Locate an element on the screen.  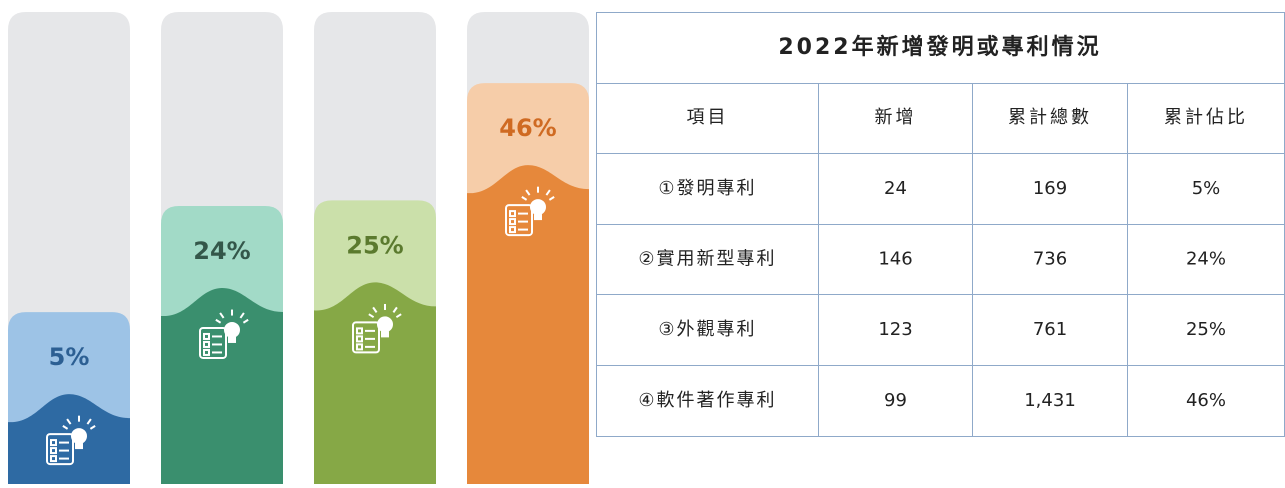
table-cell: 46% is located at coordinates (1206, 400).